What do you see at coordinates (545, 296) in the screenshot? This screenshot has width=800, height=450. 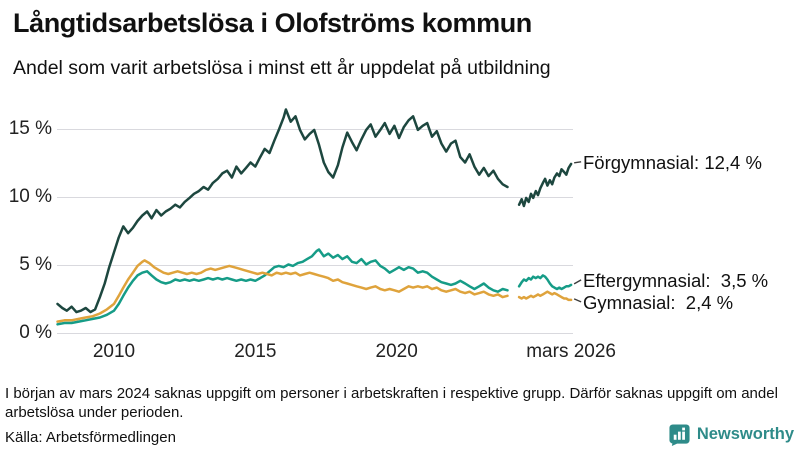 I see `series-line-gymnasial-after-gap` at bounding box center [545, 296].